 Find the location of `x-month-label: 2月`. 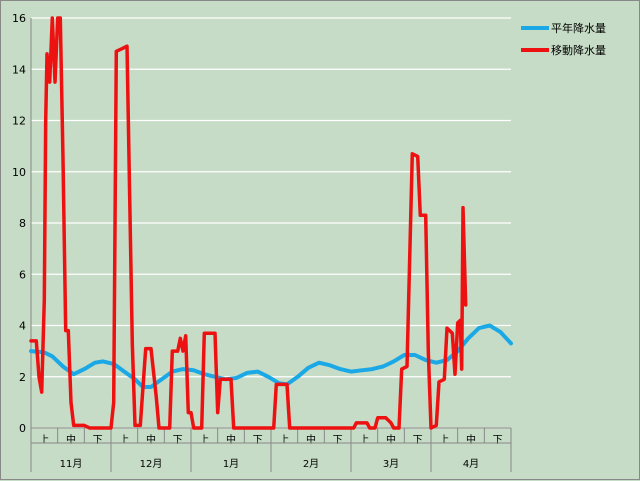

x-month-label: 2月 is located at coordinates (311, 464).